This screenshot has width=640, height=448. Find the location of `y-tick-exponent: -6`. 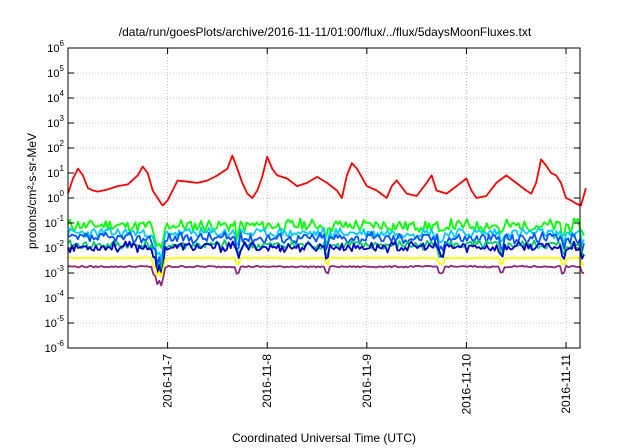

y-tick-exponent: -6 is located at coordinates (61, 343).